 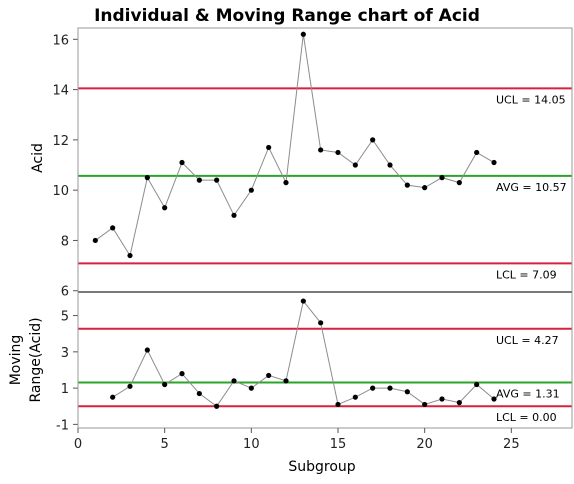 What do you see at coordinates (251, 444) in the screenshot?
I see `x-tick-label: 10` at bounding box center [251, 444].